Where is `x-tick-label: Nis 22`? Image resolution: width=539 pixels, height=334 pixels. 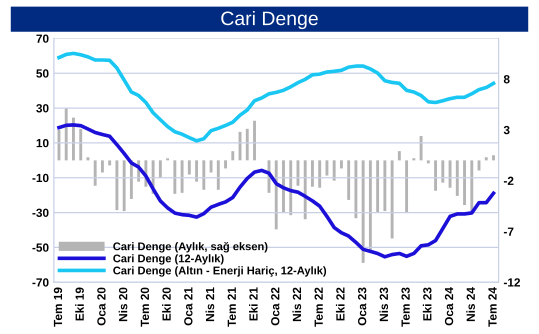
x-tick-label: Nis 22 is located at coordinates (297, 305).